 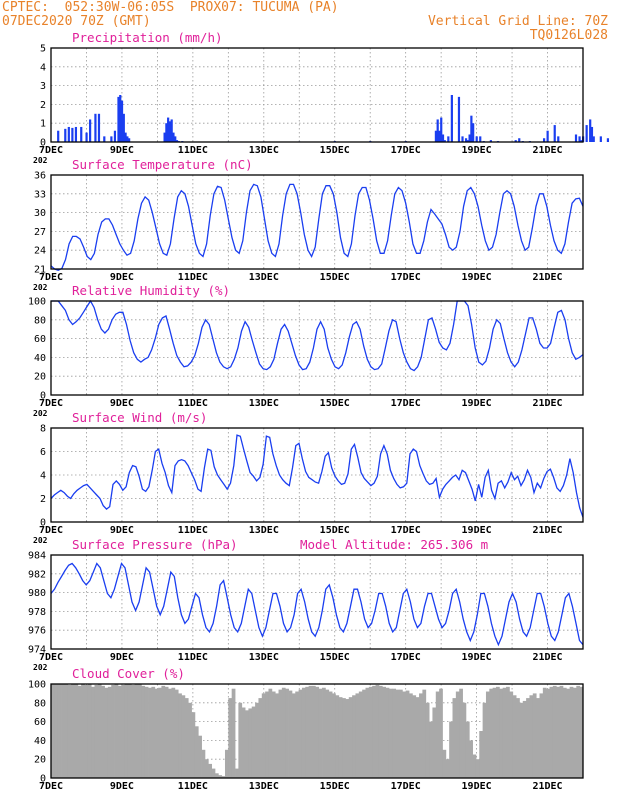 What do you see at coordinates (37, 631) in the screenshot?
I see `y-tick-label: 976` at bounding box center [37, 631].